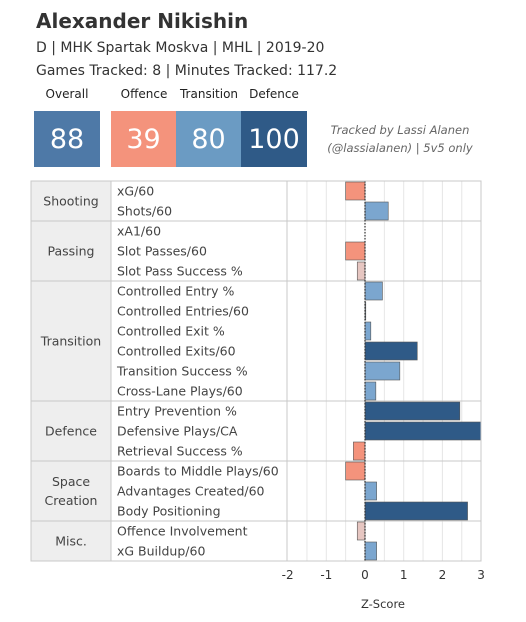  Describe the element at coordinates (144, 94) in the screenshot. I see `offence-label: Offence` at that location.